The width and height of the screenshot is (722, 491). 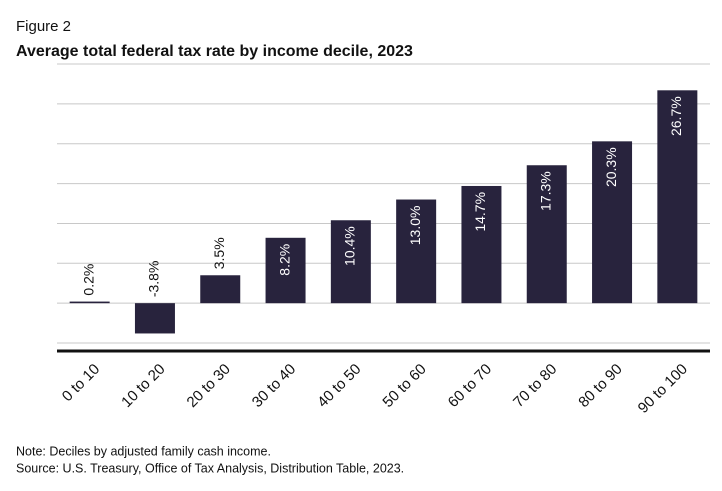 I want to click on value-label: 0.2%, so click(x=88, y=280).